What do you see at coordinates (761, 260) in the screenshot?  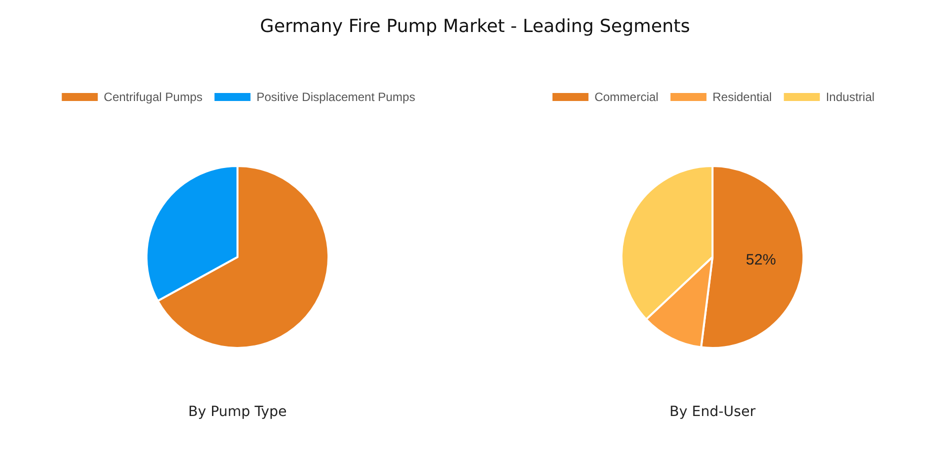 I see `data-label: 52%` at bounding box center [761, 260].